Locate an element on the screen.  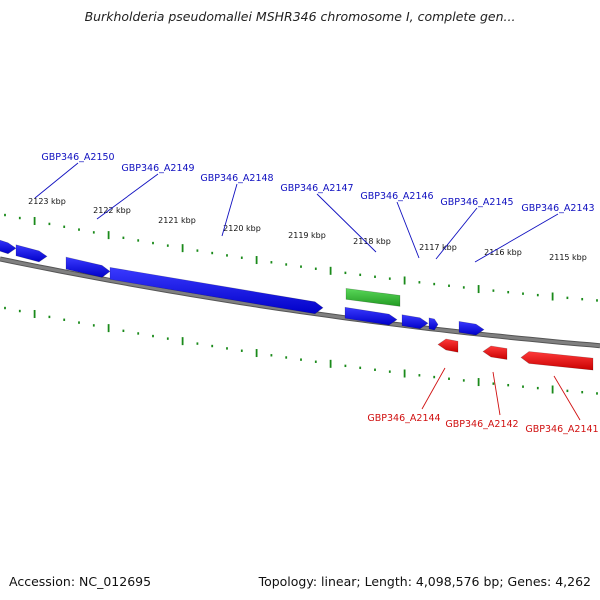
reverse-gene-label: GBP346_A2144 is located at coordinates (403, 418).